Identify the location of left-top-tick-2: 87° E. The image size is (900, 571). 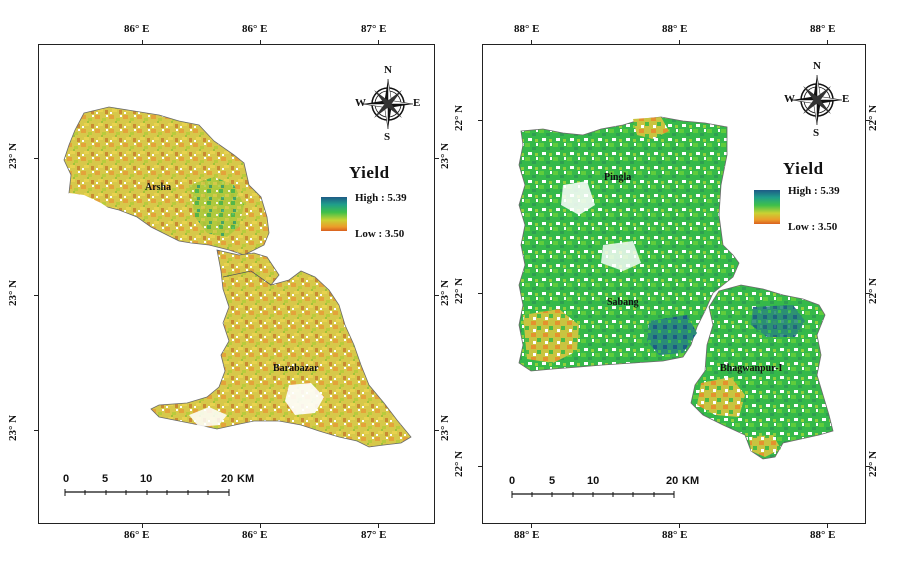
(374, 29).